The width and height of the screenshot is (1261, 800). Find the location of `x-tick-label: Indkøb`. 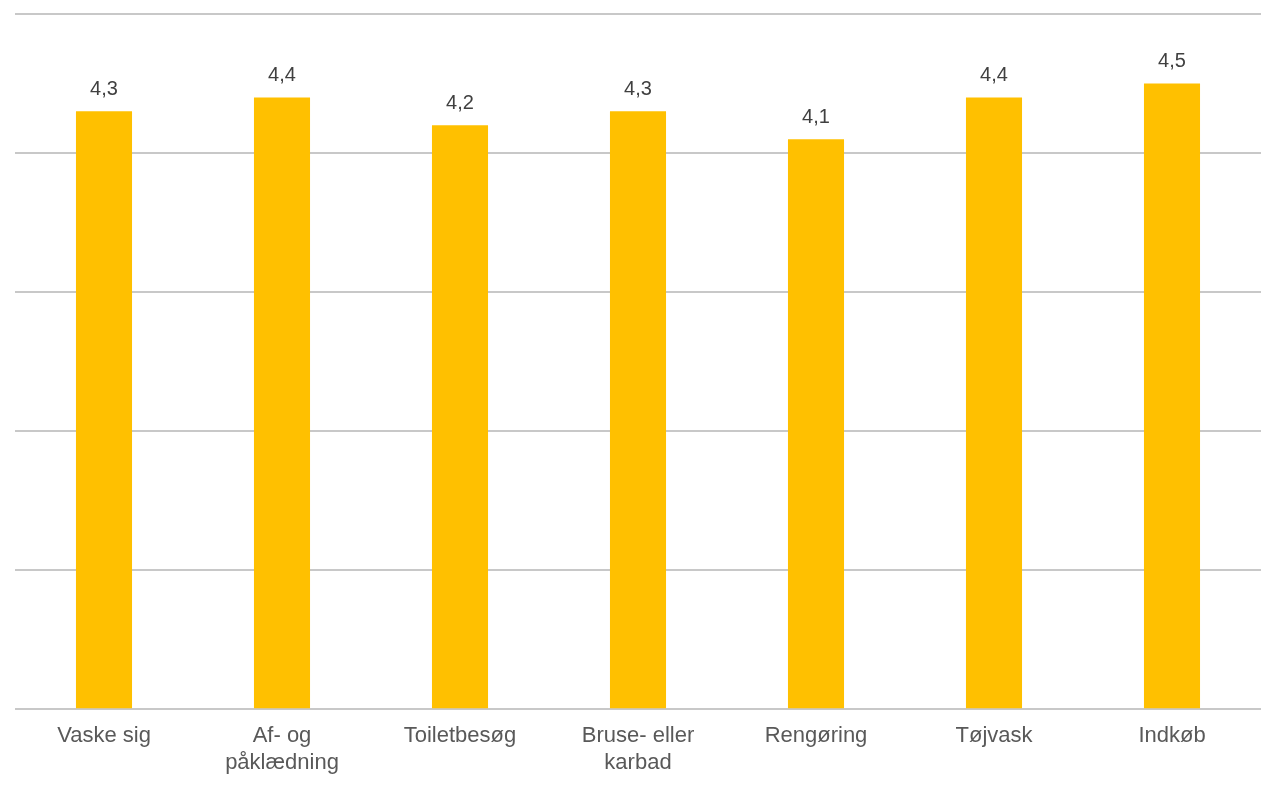

x-tick-label: Indkøb is located at coordinates (1172, 735).